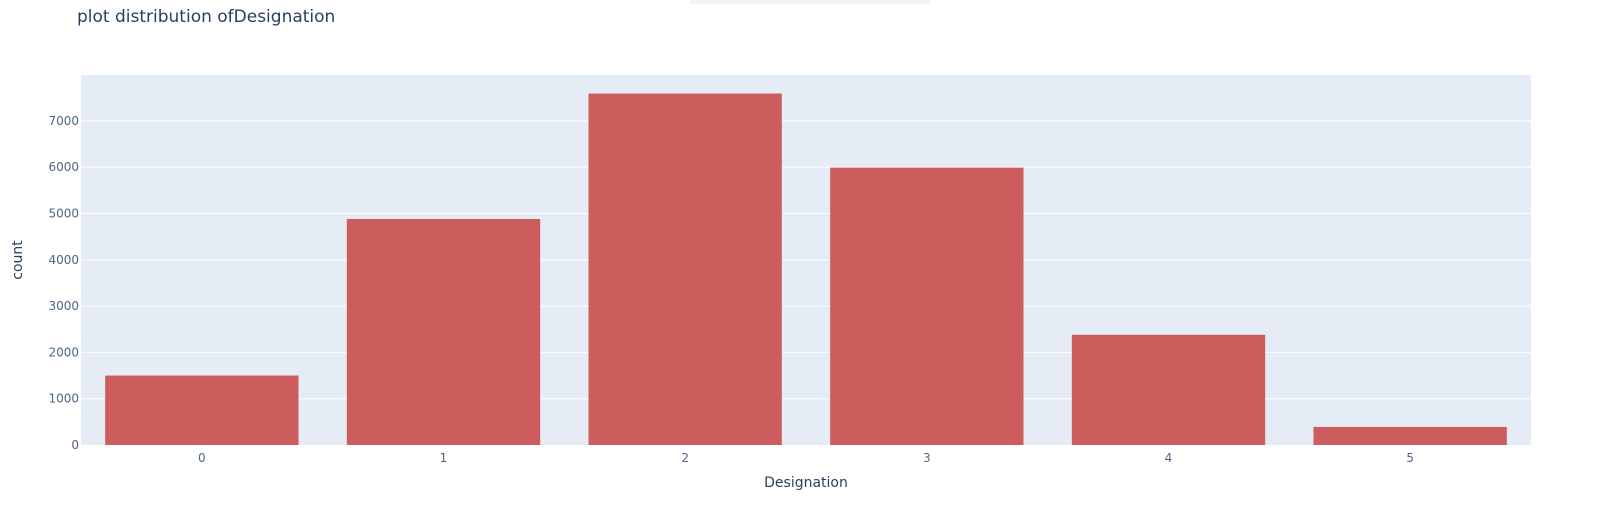 The image size is (1600, 525). Describe the element at coordinates (63, 213) in the screenshot. I see `y-tick-label: 5000` at that location.